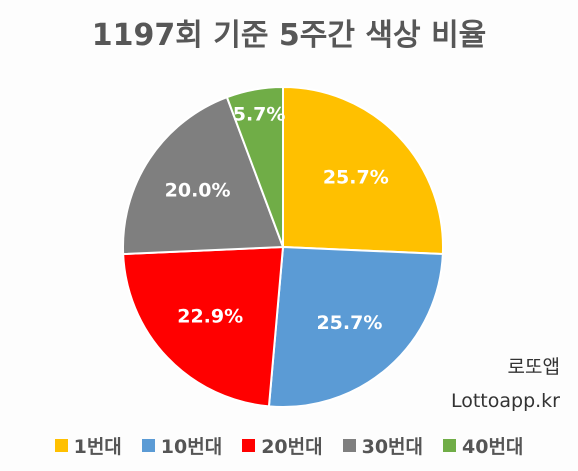  What do you see at coordinates (198, 191) in the screenshot?
I see `data-label-30번대: 20.0%` at bounding box center [198, 191].